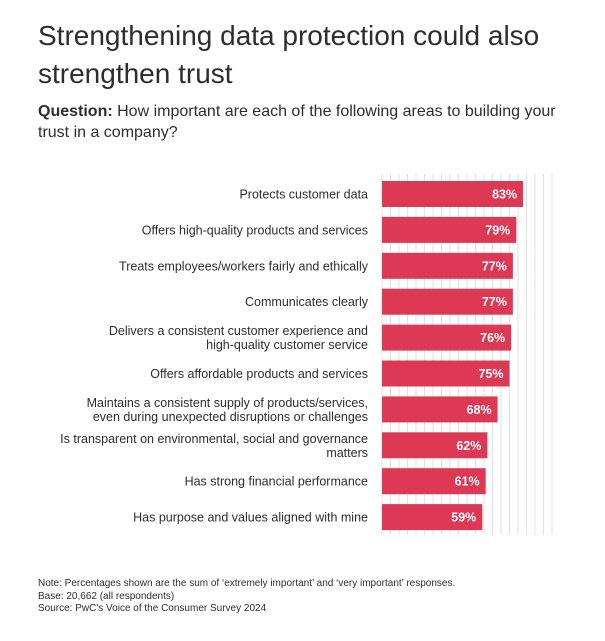 Image resolution: width=605 pixels, height=641 pixels. I want to click on bar-value-label: 83%, so click(504, 195).